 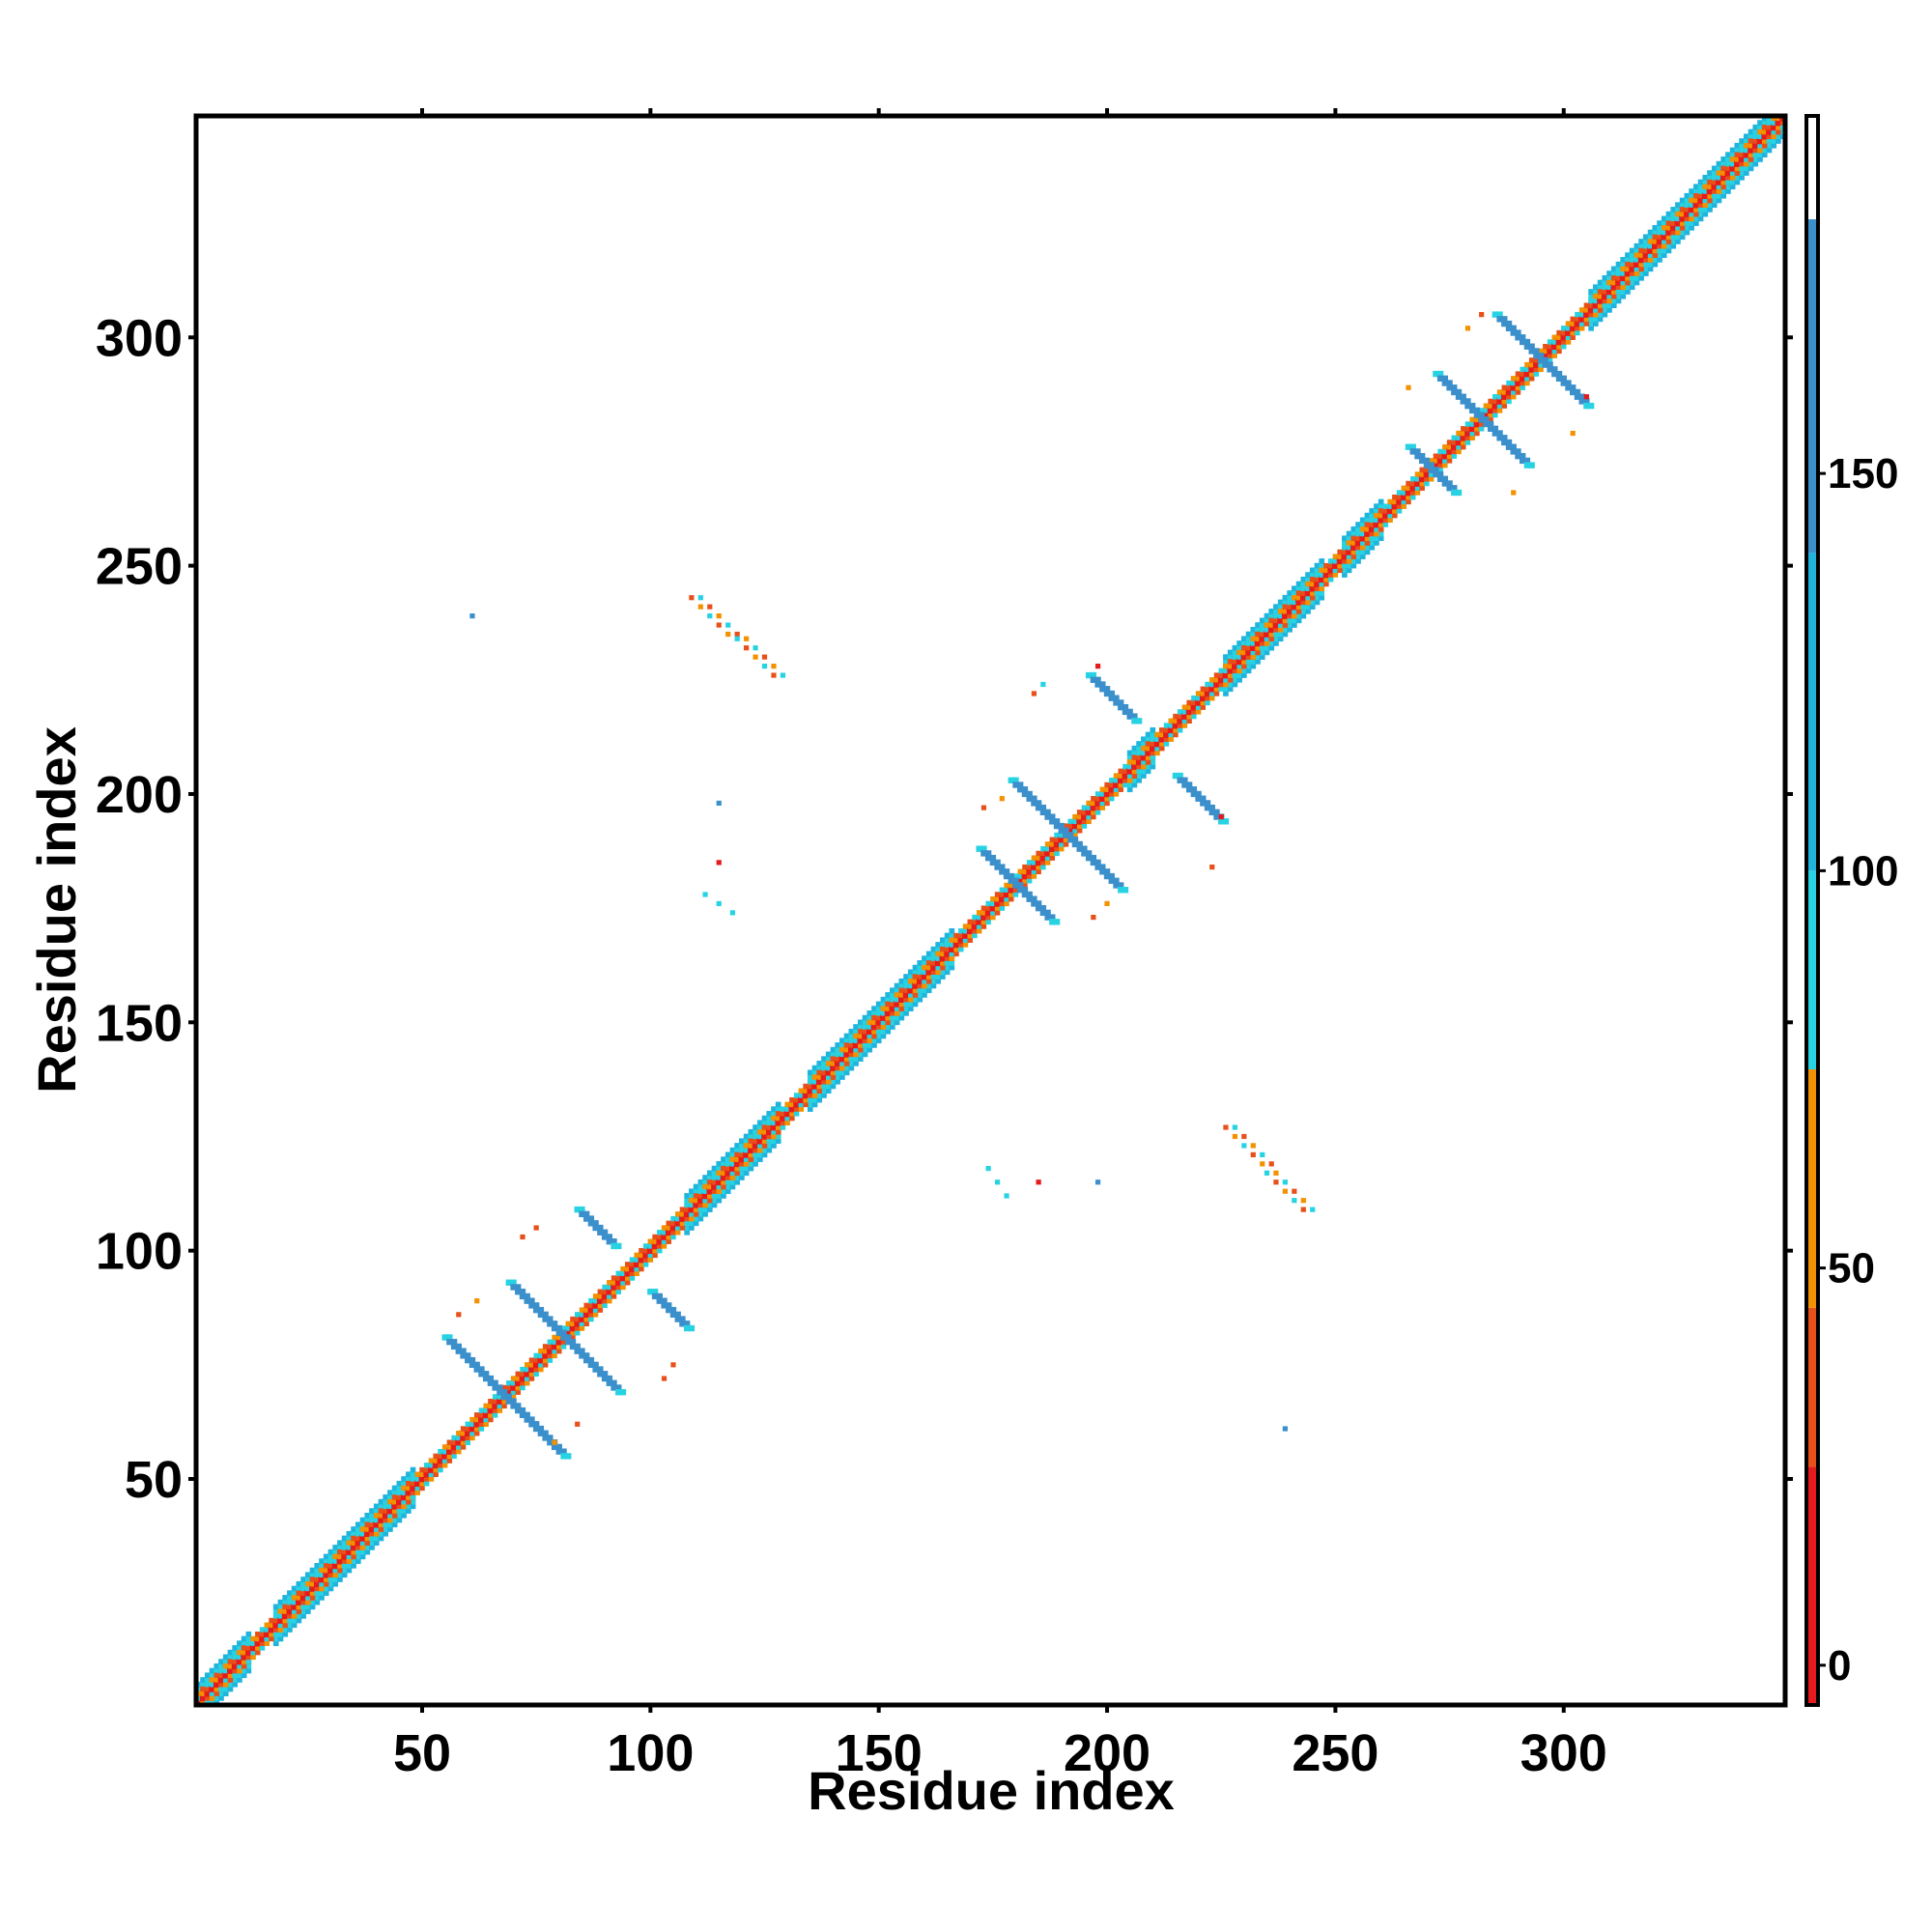 What do you see at coordinates (997, 1182) in the screenshot?
I see `contact-cell` at bounding box center [997, 1182].